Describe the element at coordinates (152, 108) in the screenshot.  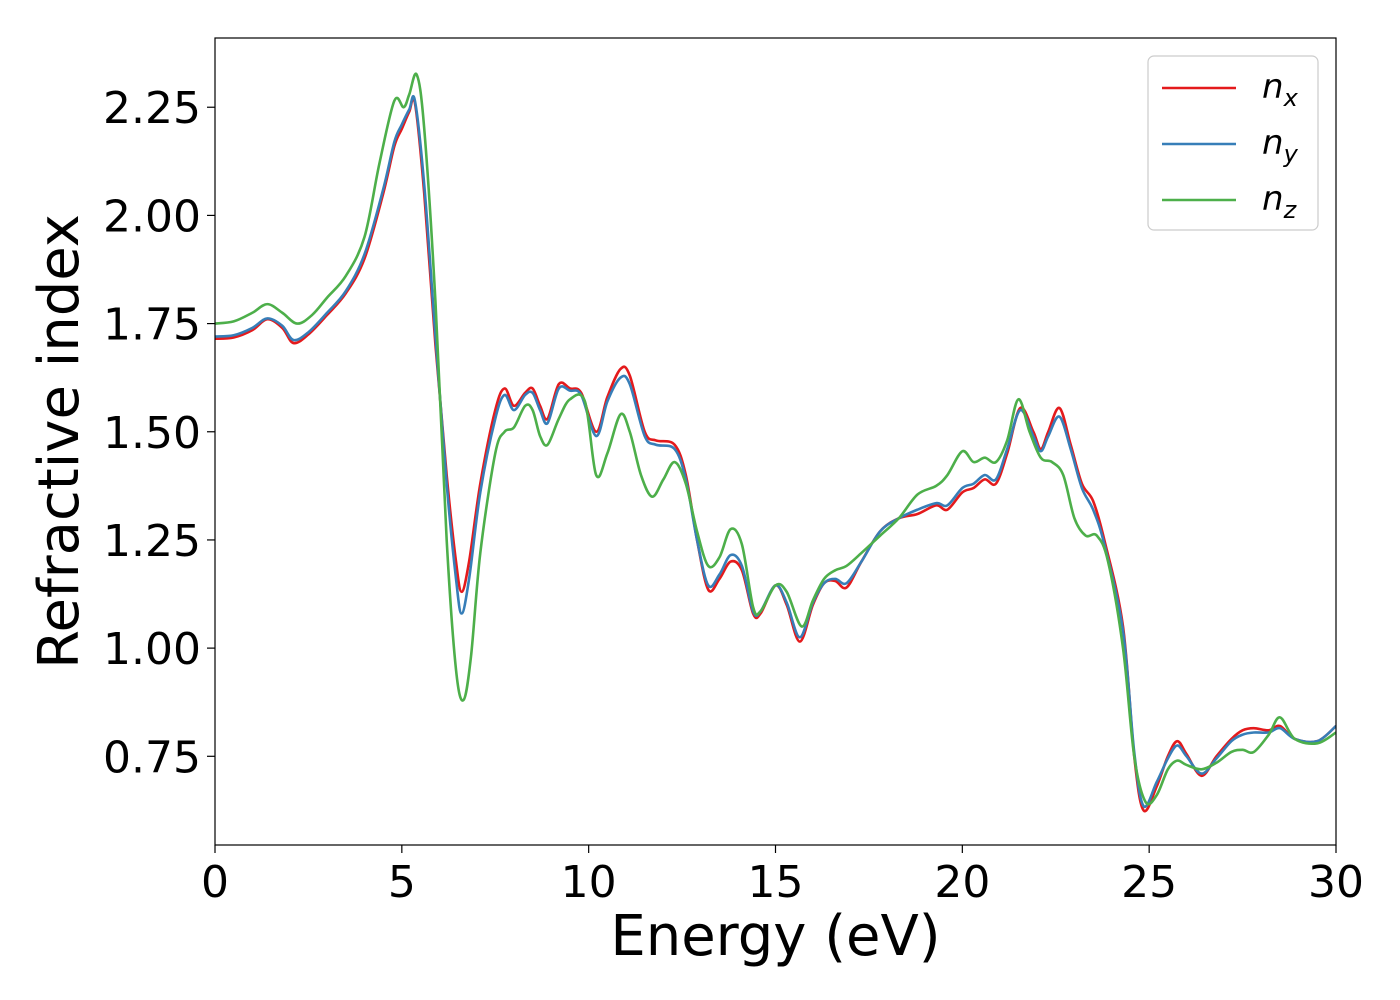
I see `y-tick-label: 2.25` at that location.